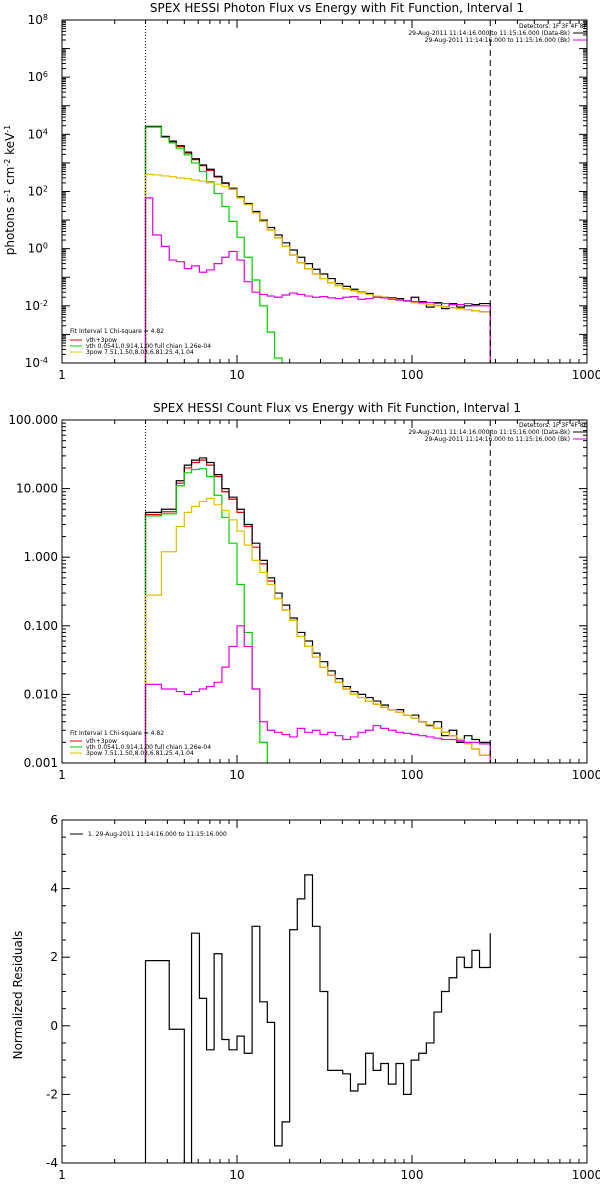 The height and width of the screenshot is (1204, 600). I want to click on count-series-3pow, so click(318, 640).